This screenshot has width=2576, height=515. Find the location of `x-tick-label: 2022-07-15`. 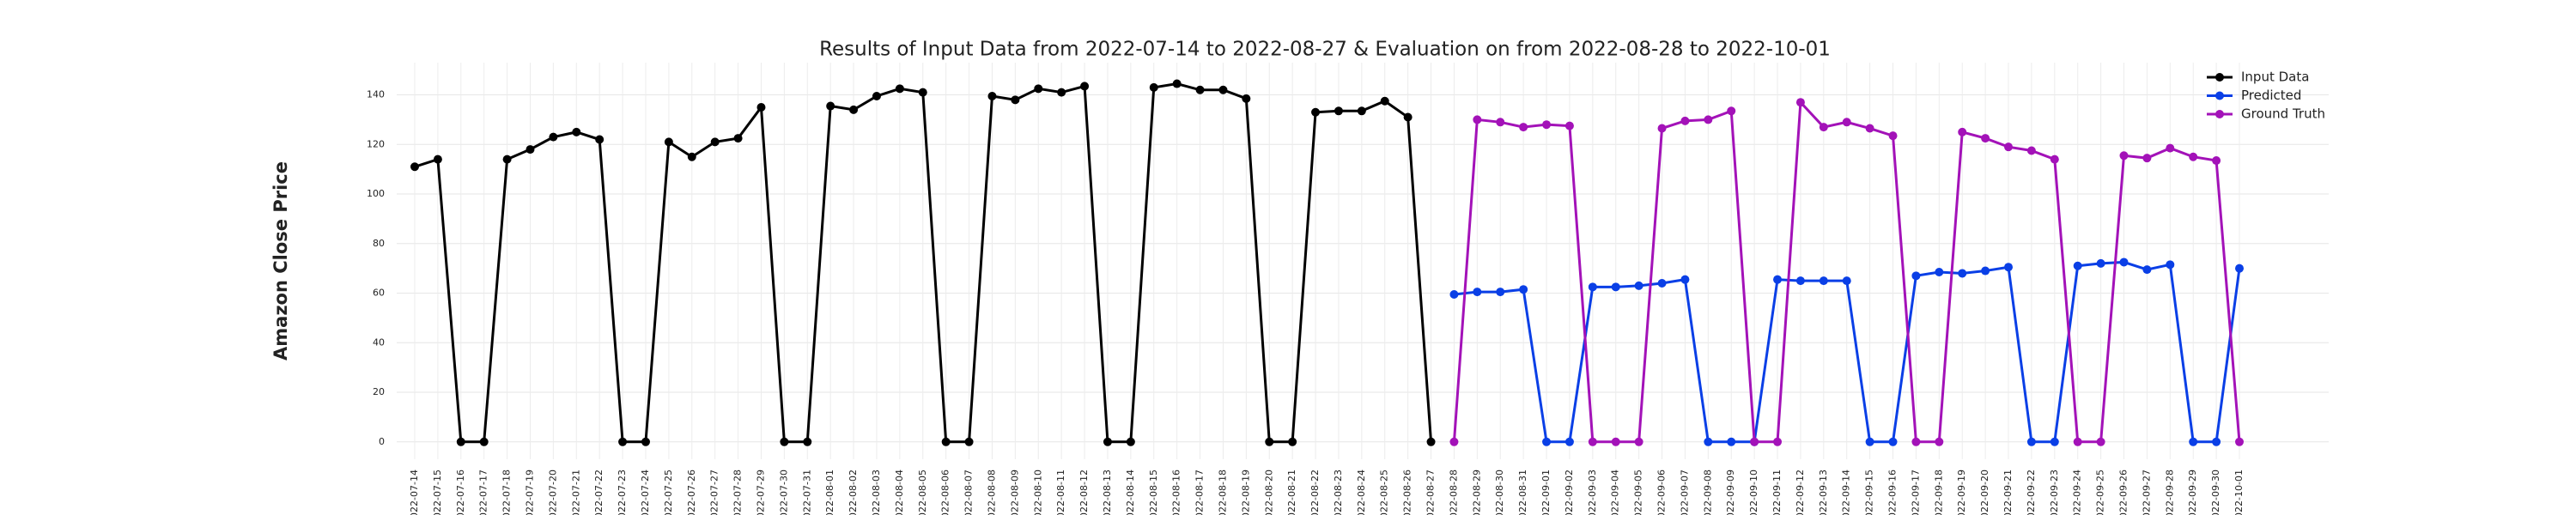

x-tick-label: 2022-07-15 is located at coordinates (438, 492).